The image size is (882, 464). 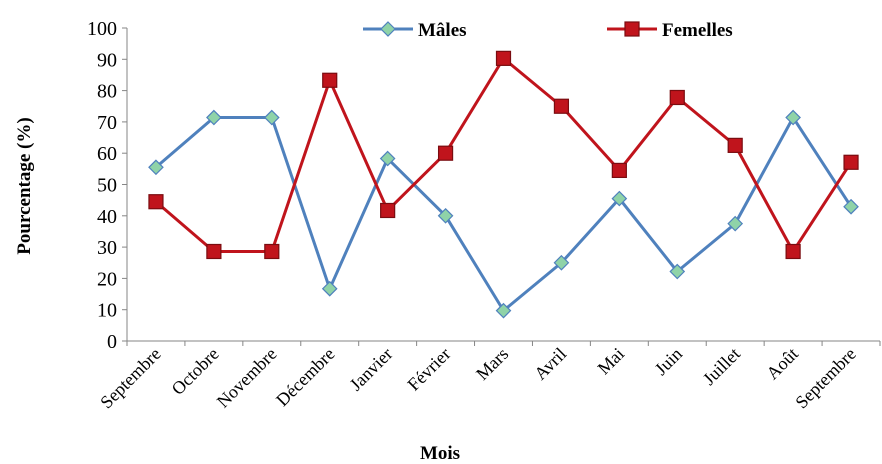 What do you see at coordinates (305, 377) in the screenshot?
I see `x-tick-label: Décembre` at bounding box center [305, 377].